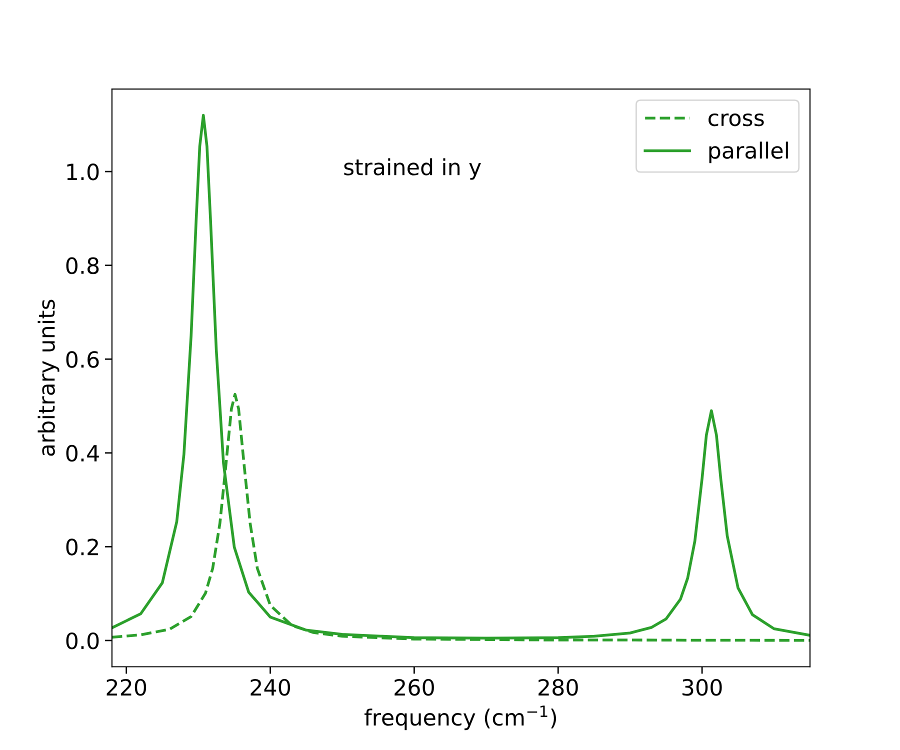 The image size is (900, 750). I want to click on y-tick-label: 0.0, so click(82, 641).